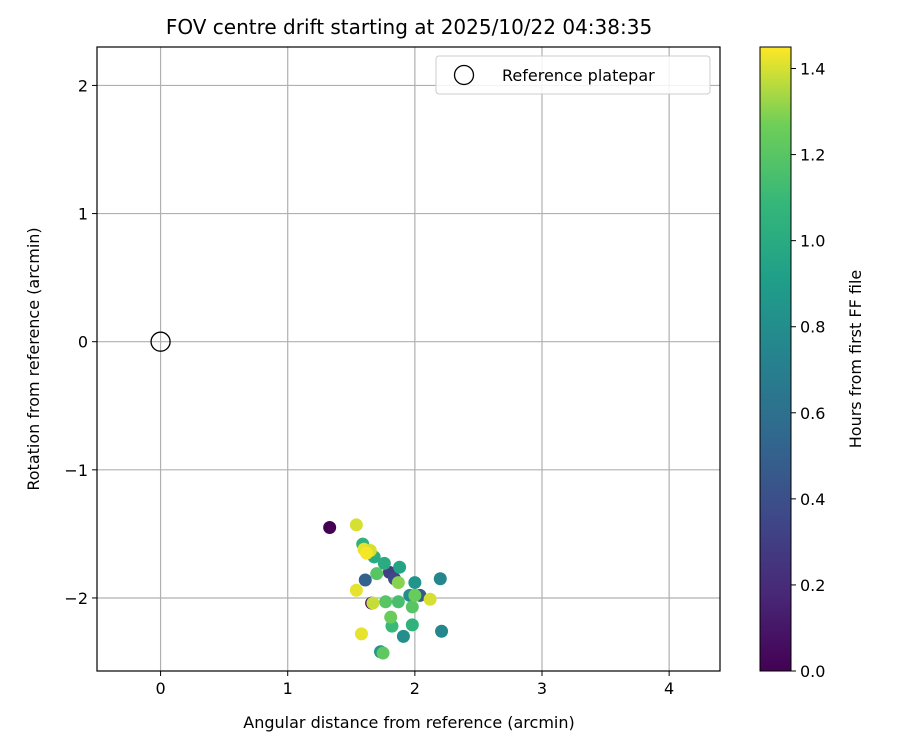  What do you see at coordinates (578, 75) in the screenshot?
I see `legend-label: Reference platepar` at bounding box center [578, 75].